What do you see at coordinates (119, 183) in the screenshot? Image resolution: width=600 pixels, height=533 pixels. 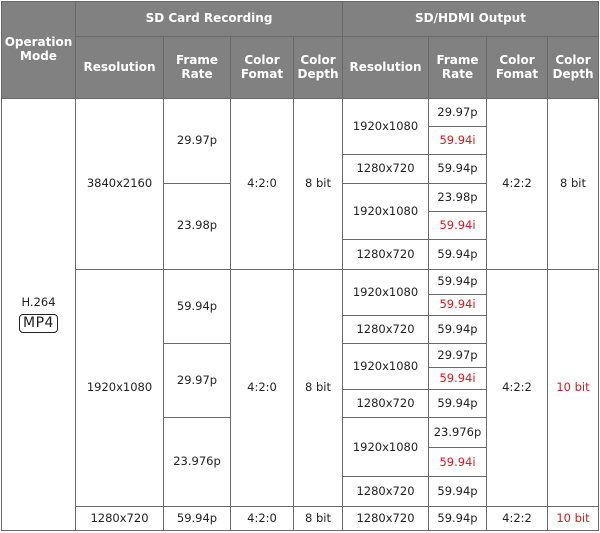 I see `sd-resolution-cell: 3840x2160` at bounding box center [119, 183].